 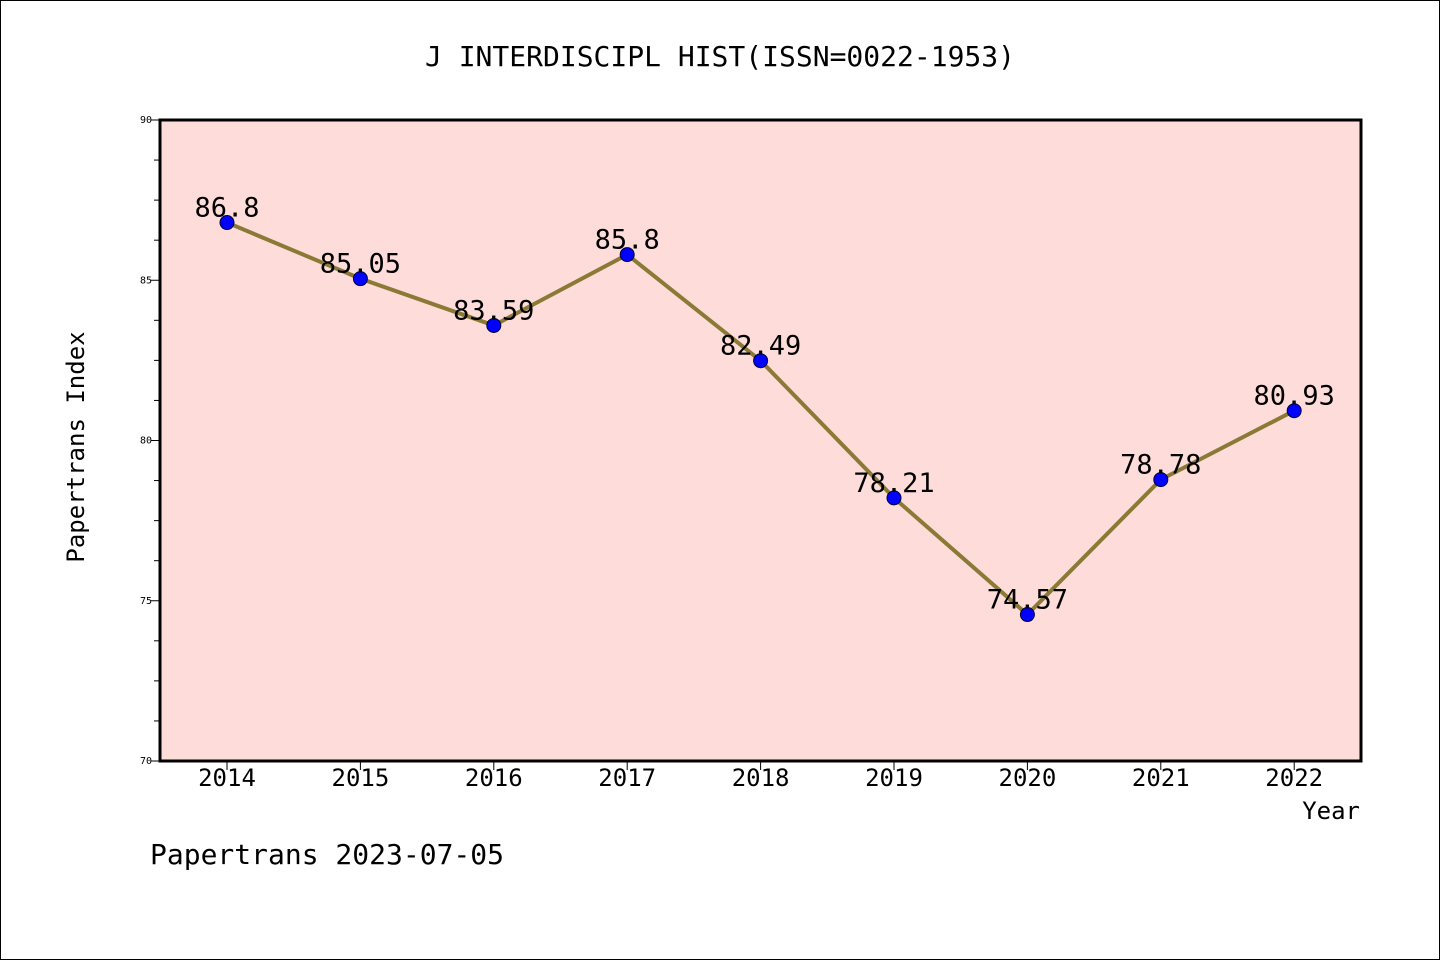 What do you see at coordinates (1294, 778) in the screenshot?
I see `x-tick-label: 2022` at bounding box center [1294, 778].